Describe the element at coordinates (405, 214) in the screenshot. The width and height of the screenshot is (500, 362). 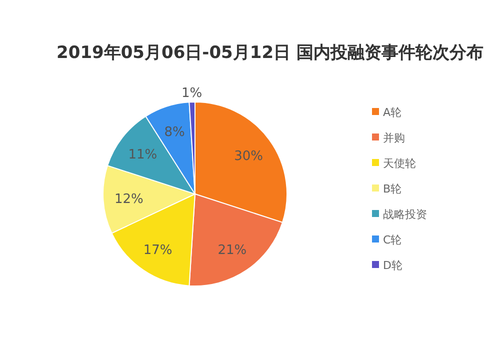
I see `legend-label: 战略投资` at that location.